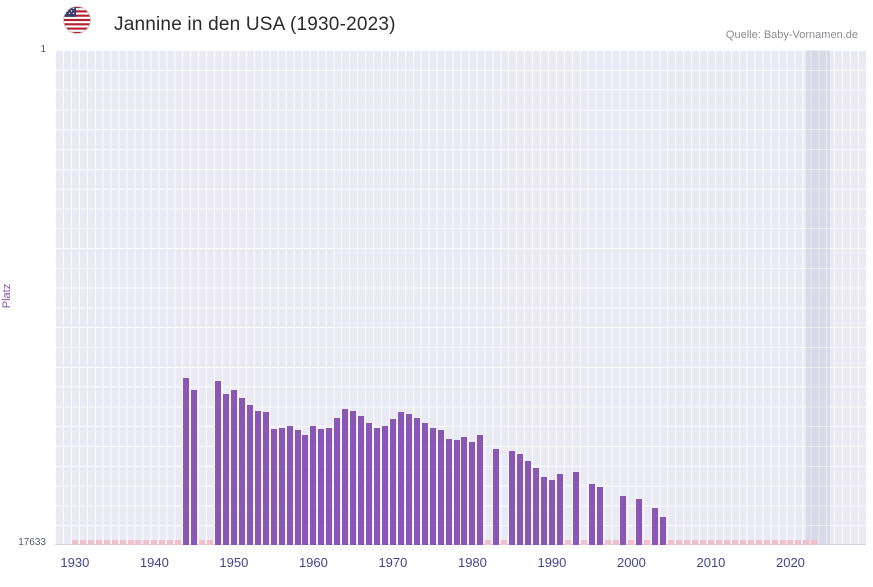 Image resolution: width=873 pixels, height=587 pixels. What do you see at coordinates (818, 297) in the screenshot?
I see `current-year-band` at bounding box center [818, 297].